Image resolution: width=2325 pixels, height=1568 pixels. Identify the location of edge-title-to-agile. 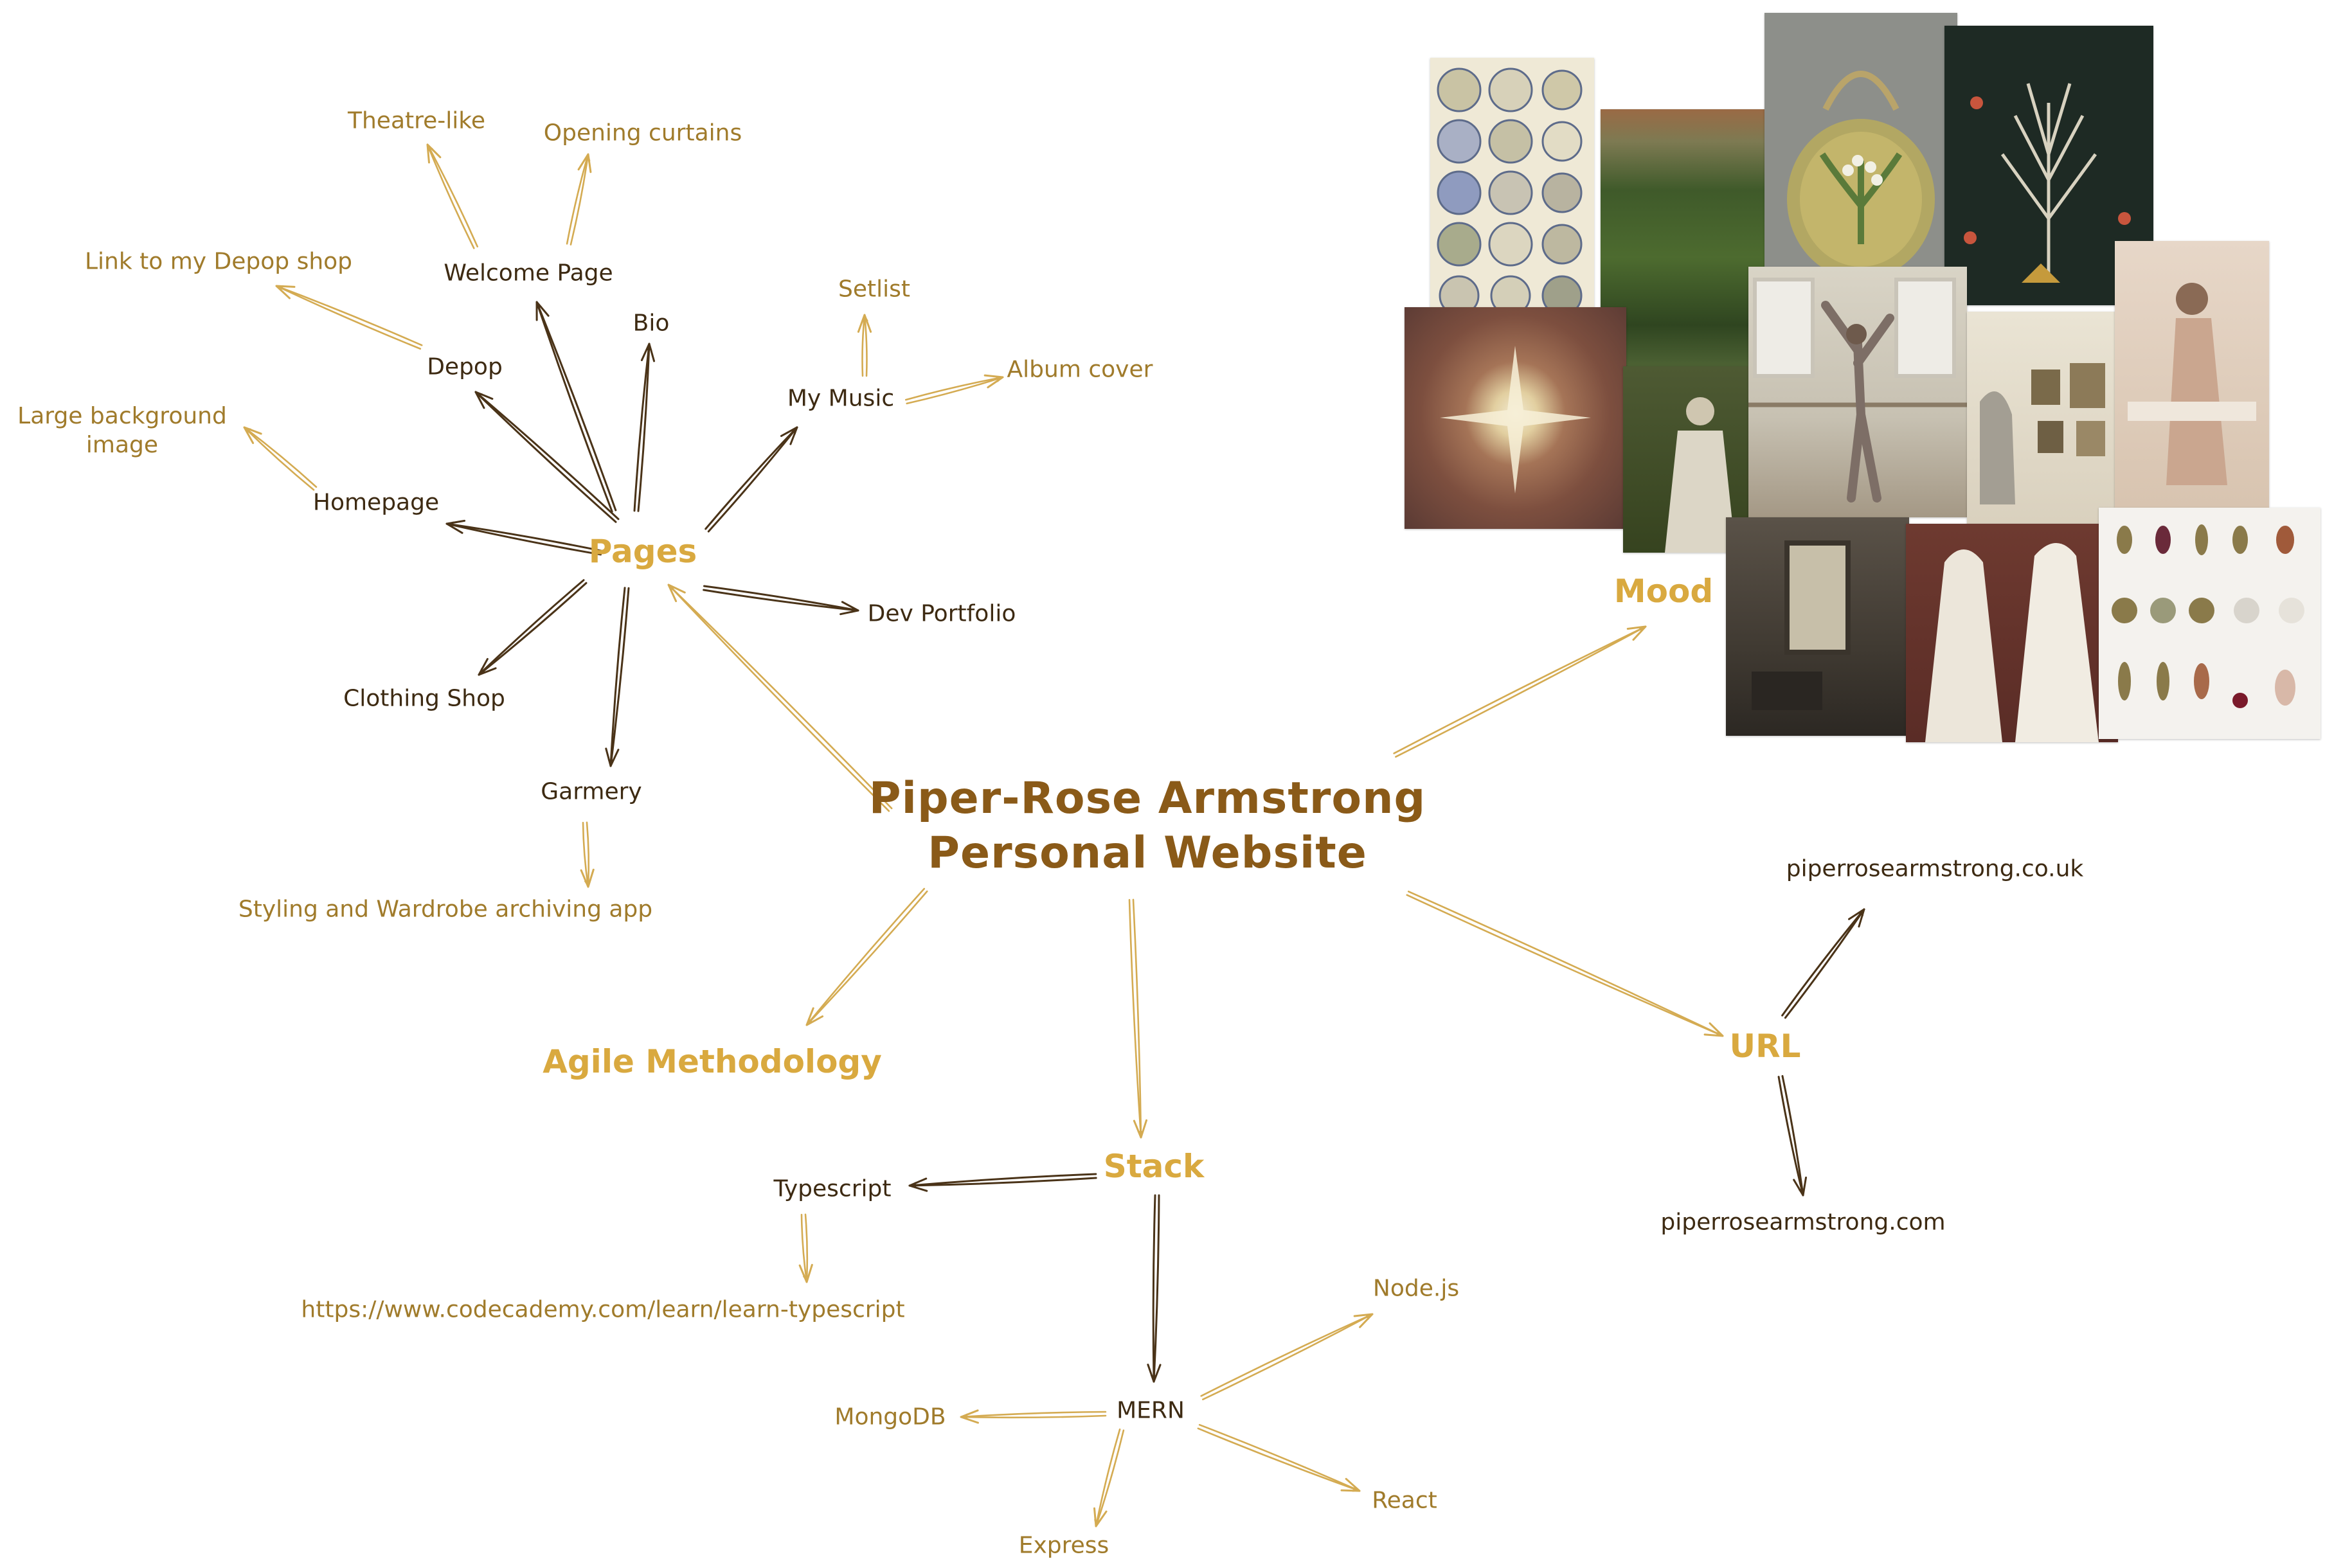
(866, 956).